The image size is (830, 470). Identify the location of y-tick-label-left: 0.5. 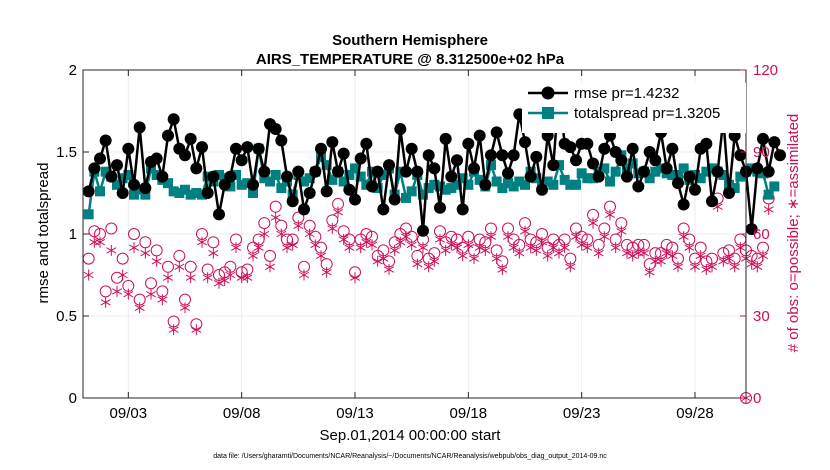
(66, 316).